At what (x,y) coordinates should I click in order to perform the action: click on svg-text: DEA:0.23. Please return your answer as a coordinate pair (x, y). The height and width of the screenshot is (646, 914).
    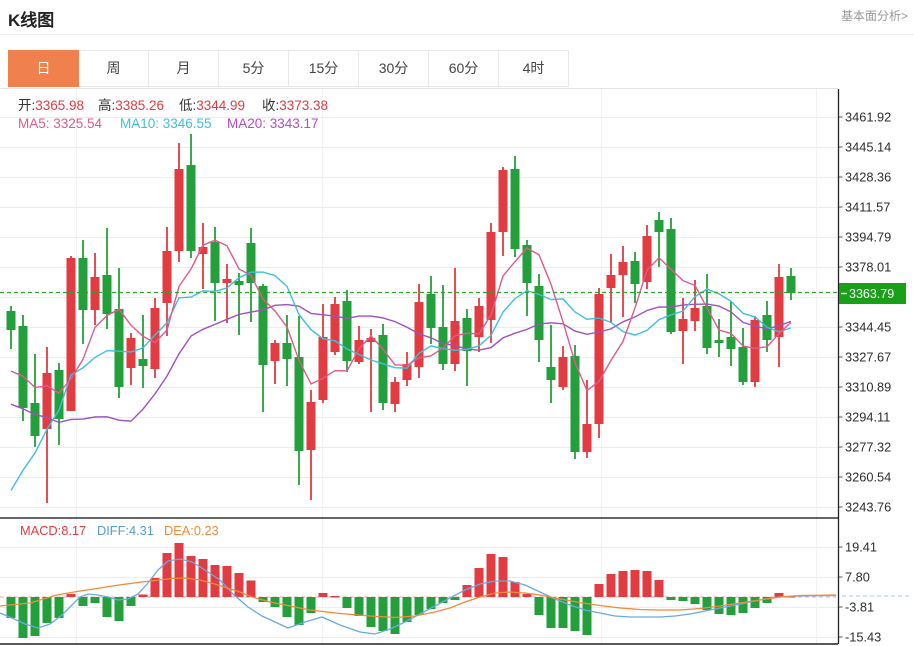
    Looking at the image, I should click on (191, 530).